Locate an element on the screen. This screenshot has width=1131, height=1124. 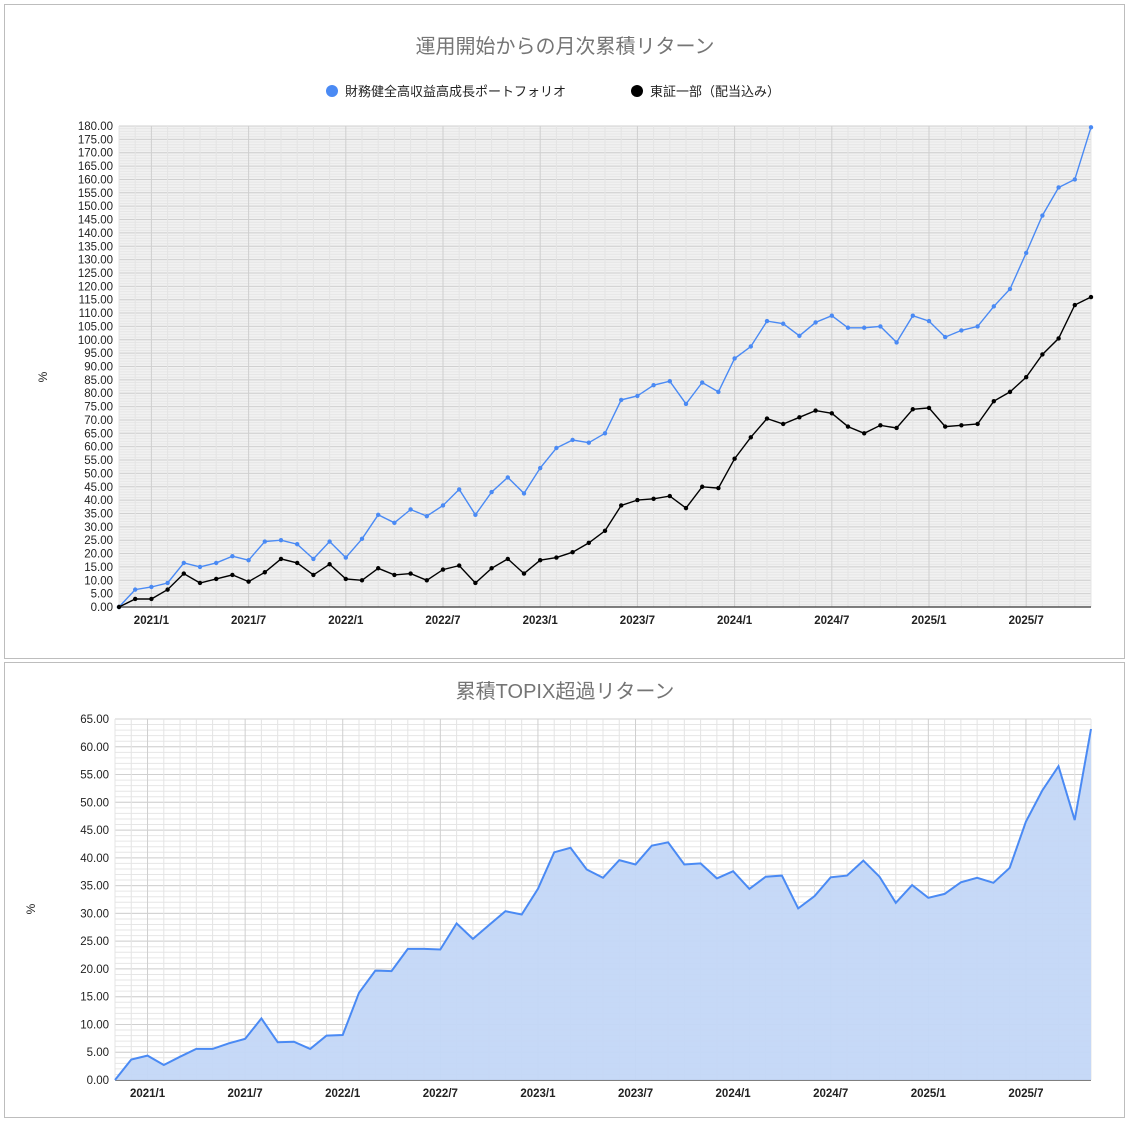
y-tick-label: 30.00 is located at coordinates (98, 528).